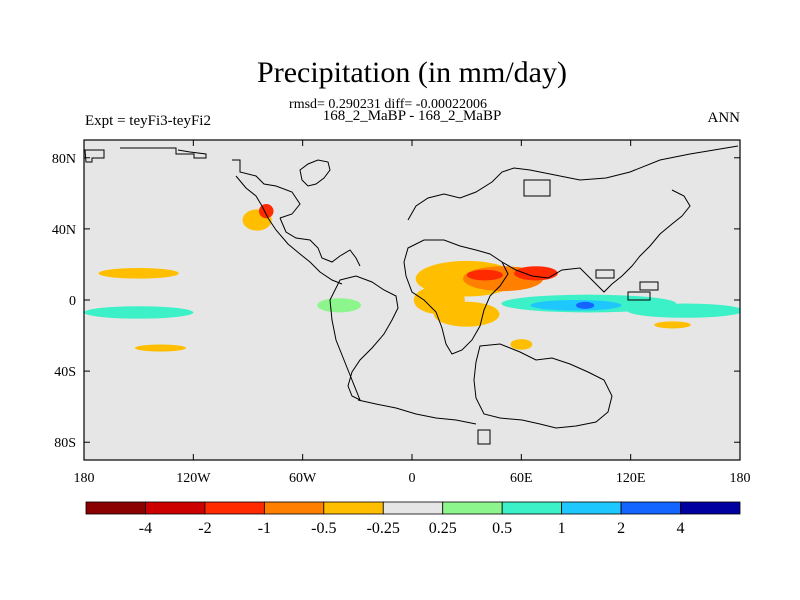  I want to click on colorbar-label: -1, so click(264, 528).